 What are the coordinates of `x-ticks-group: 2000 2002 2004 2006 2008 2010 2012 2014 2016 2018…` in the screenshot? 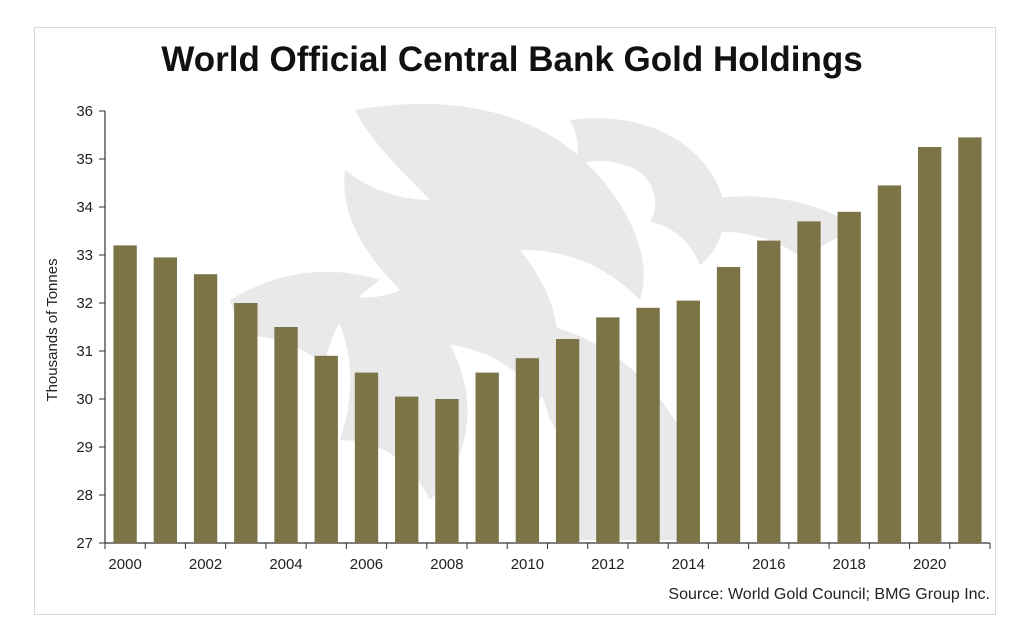 It's located at (547, 558).